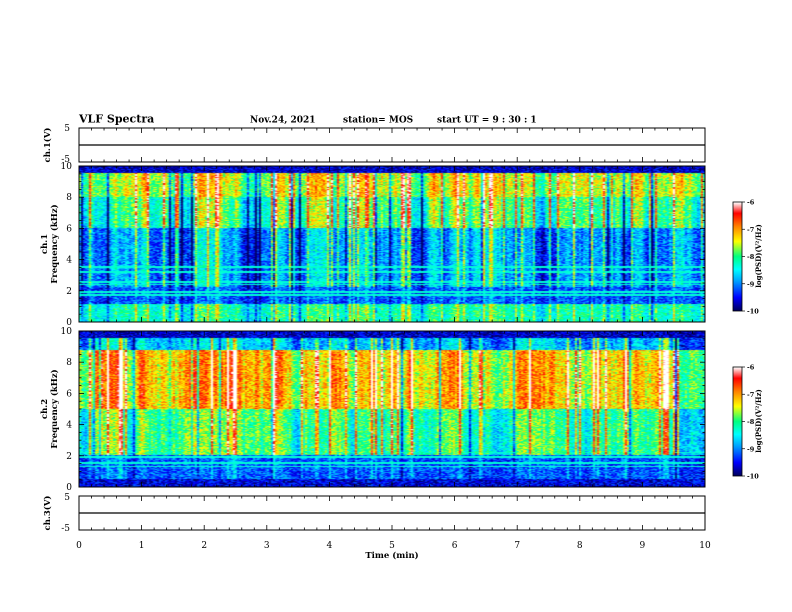  Describe the element at coordinates (487, 121) in the screenshot. I see `start-time-label: start UT = 9 : 30 : 1` at that location.